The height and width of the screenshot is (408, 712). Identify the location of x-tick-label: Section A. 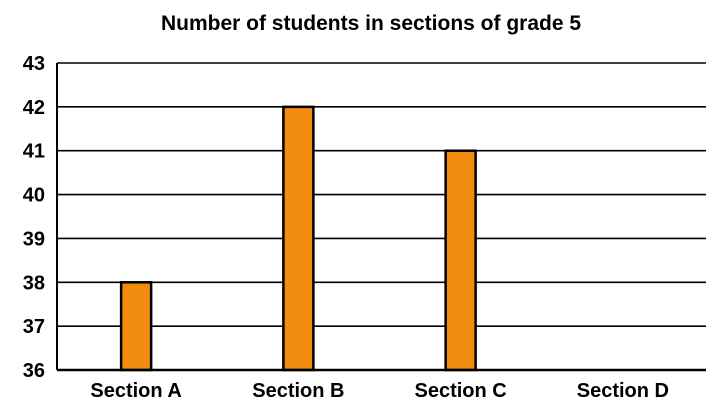
(136, 391).